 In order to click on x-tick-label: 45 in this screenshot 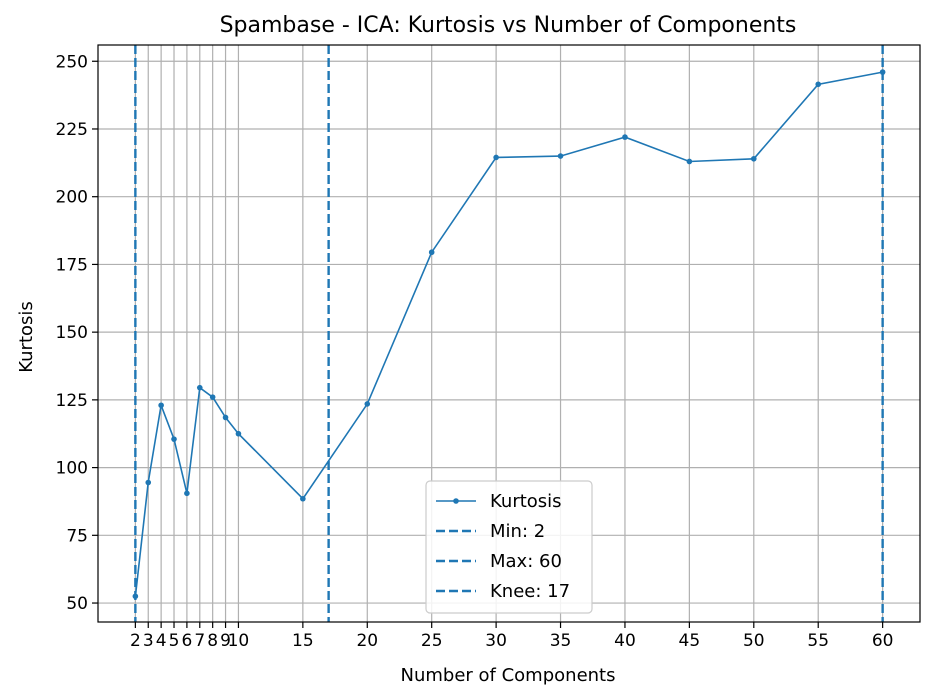, I will do `click(690, 641)`.